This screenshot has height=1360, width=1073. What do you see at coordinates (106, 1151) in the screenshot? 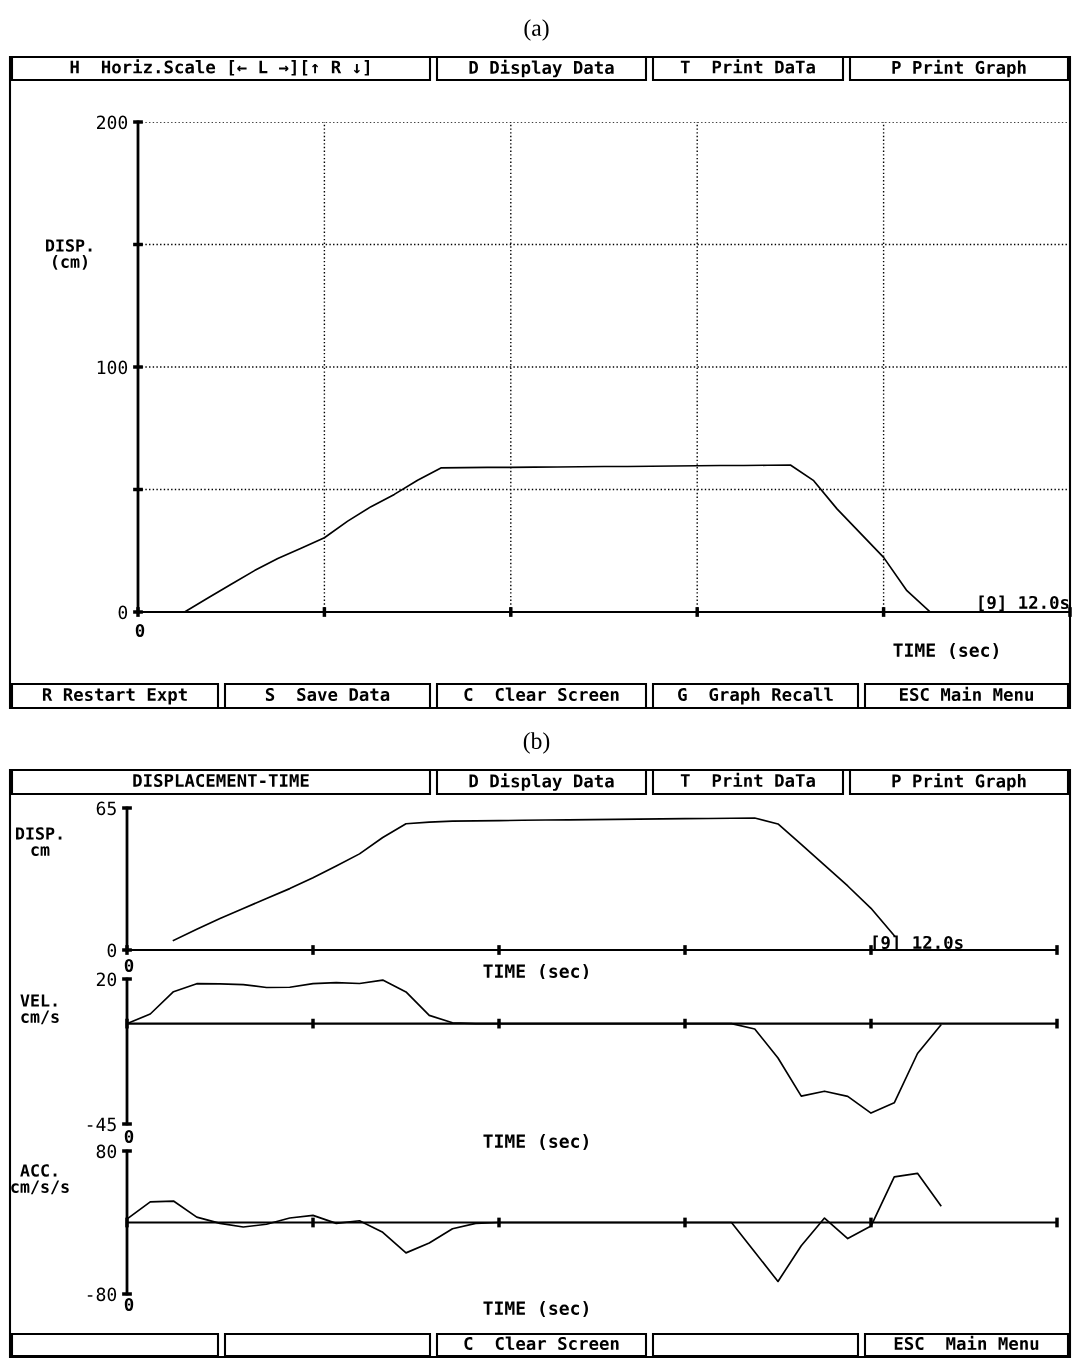
I see `y-tick-label: 80` at bounding box center [106, 1151].